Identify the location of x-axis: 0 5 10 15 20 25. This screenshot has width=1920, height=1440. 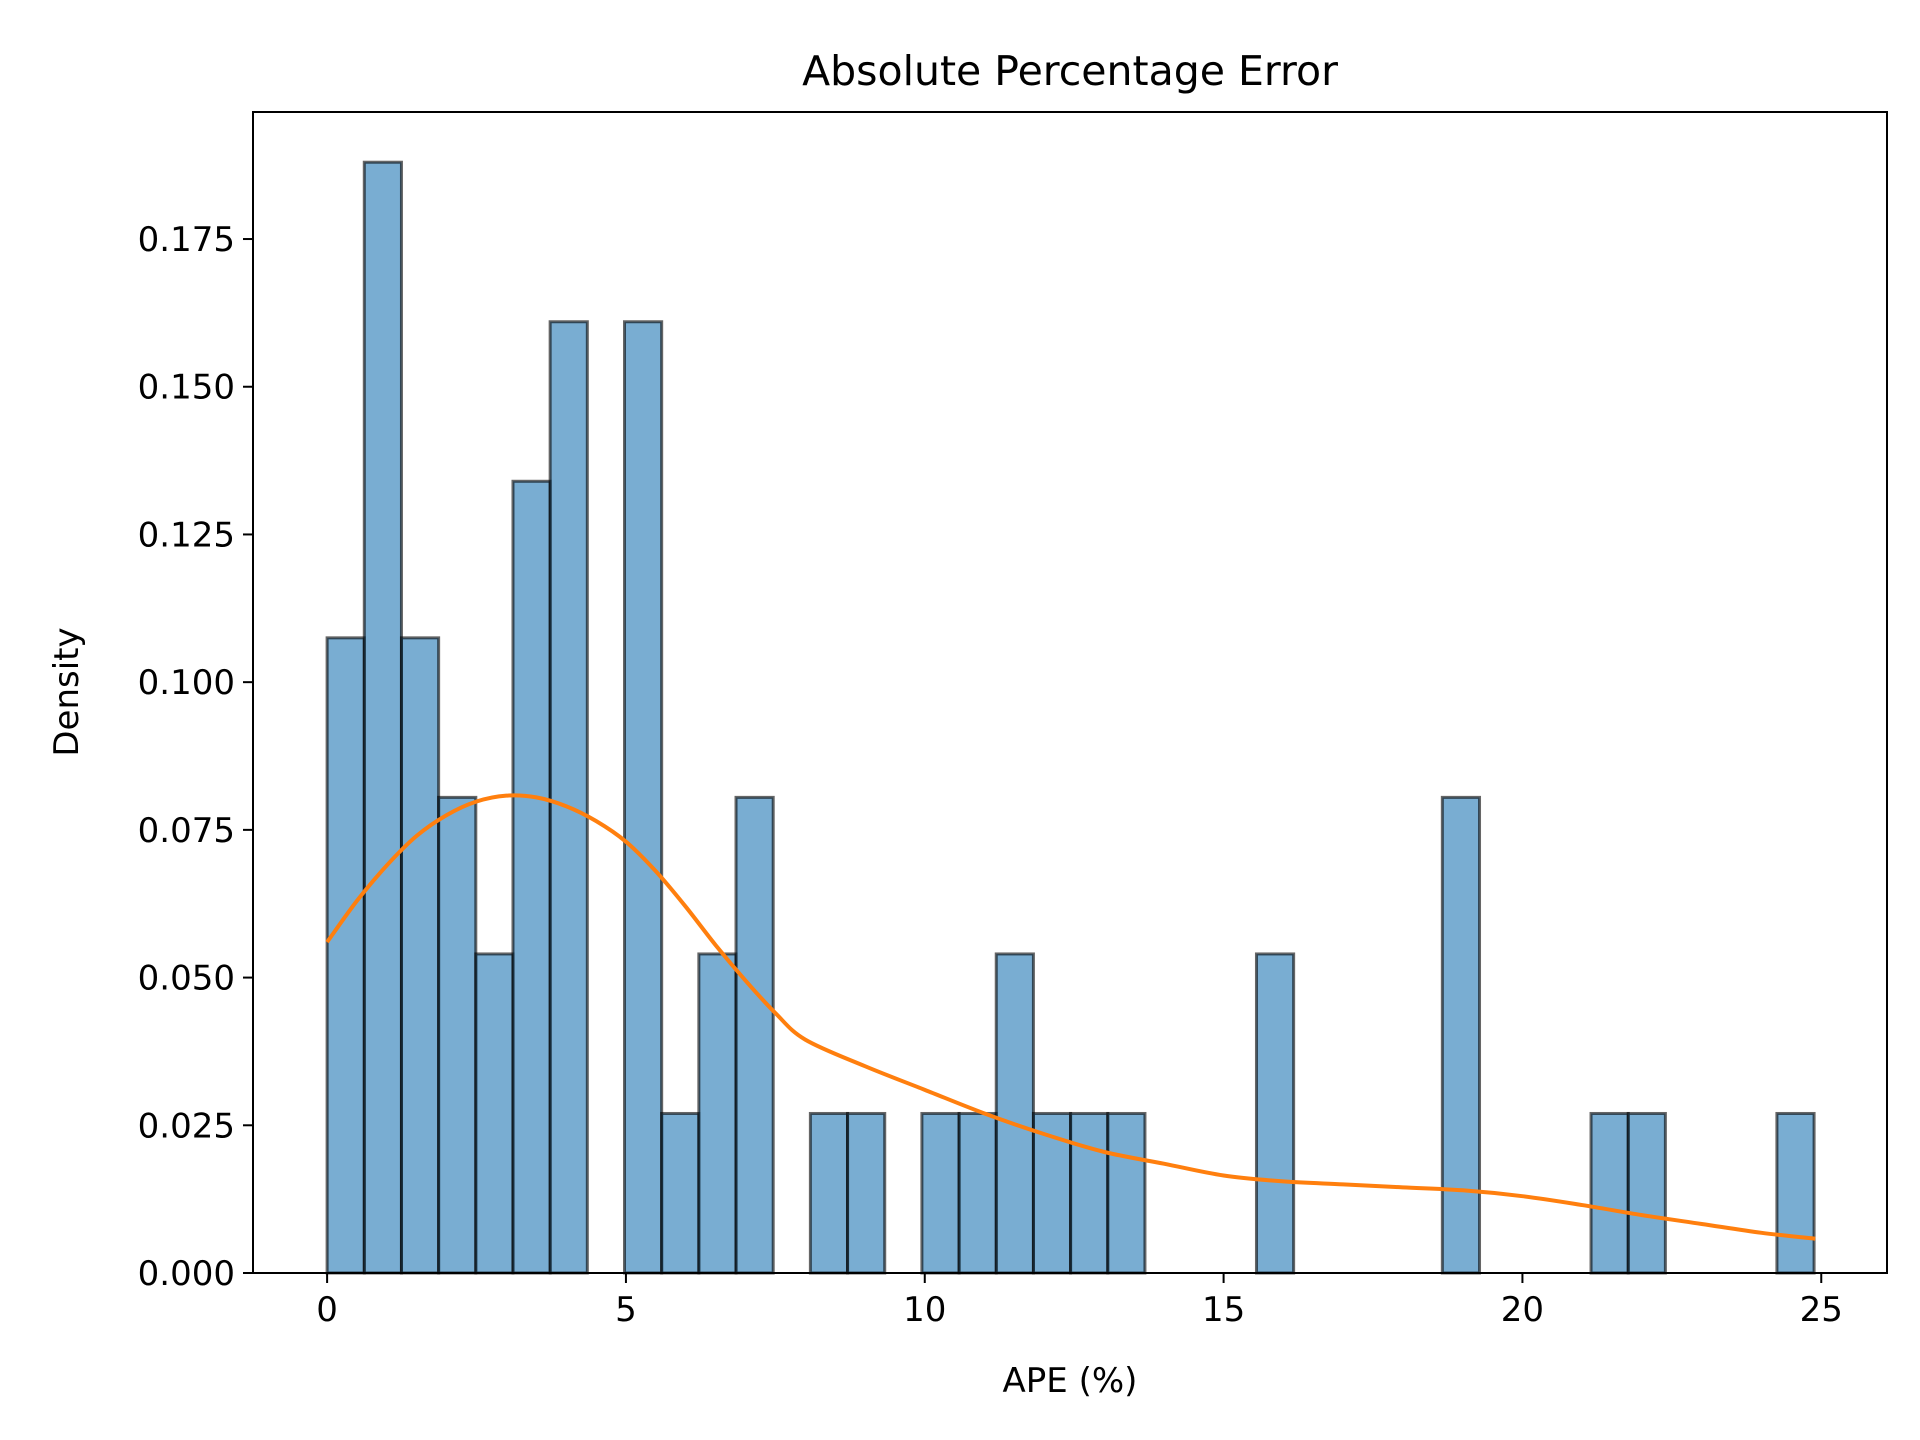
(1079, 1301).